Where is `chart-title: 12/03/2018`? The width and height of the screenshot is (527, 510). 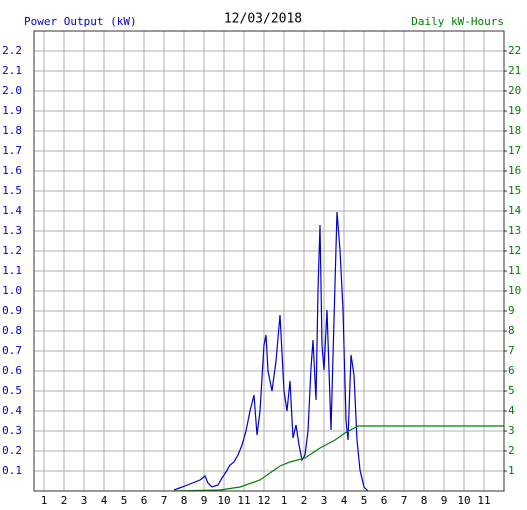
chart-title: 12/03/2018 is located at coordinates (263, 19).